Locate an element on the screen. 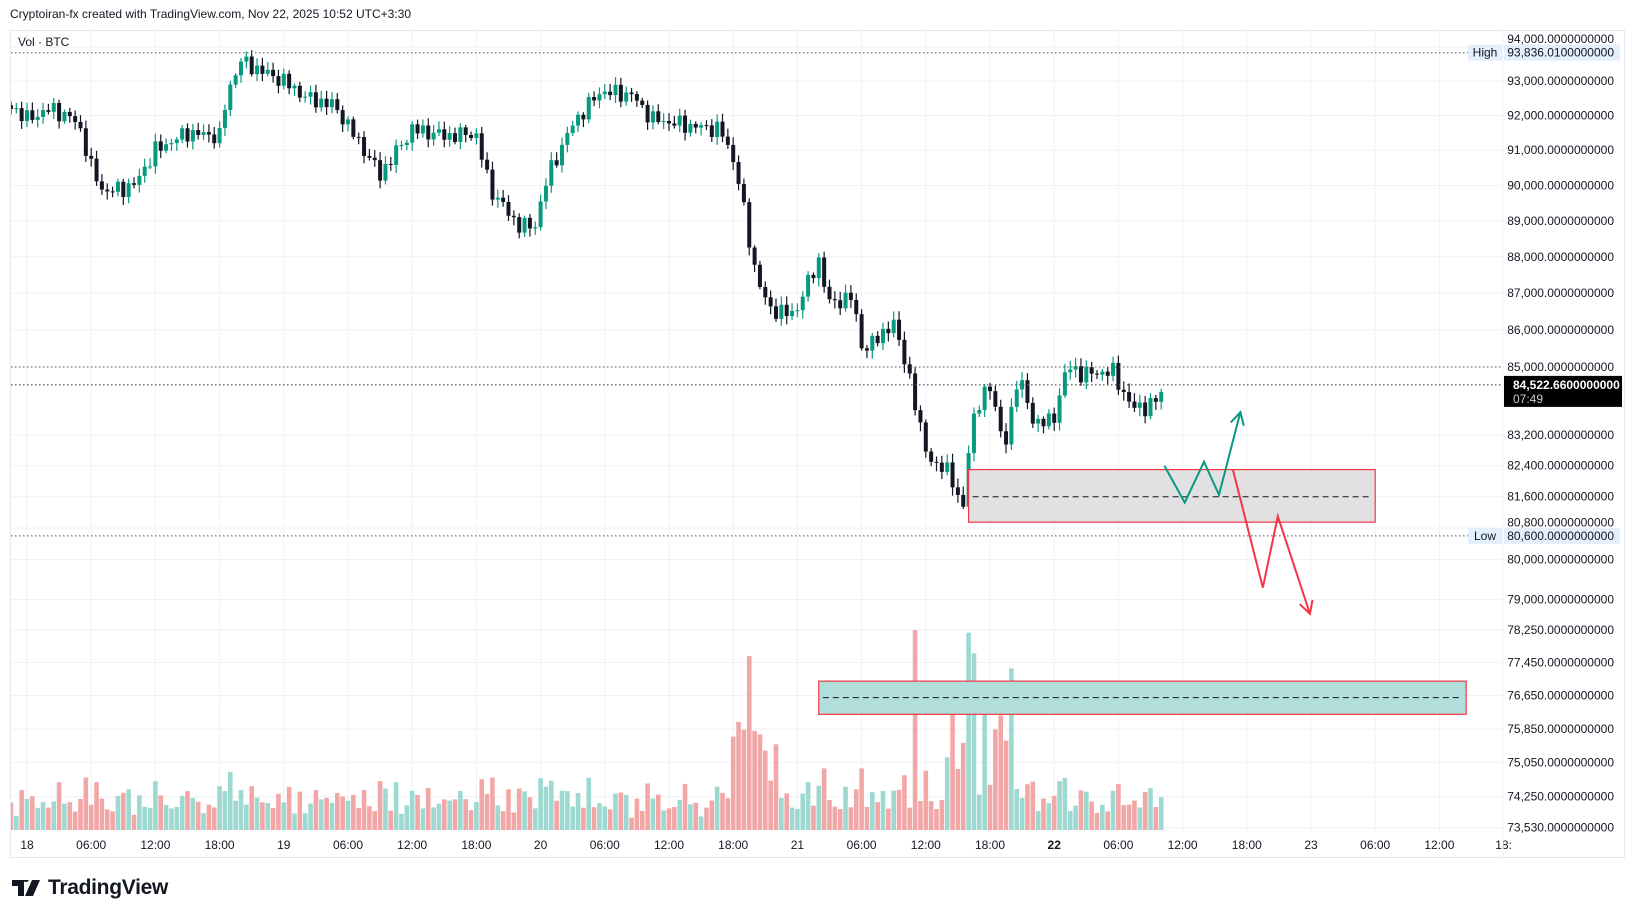 The width and height of the screenshot is (1634, 917). bullish-scenario-arrow is located at coordinates (1204, 457).